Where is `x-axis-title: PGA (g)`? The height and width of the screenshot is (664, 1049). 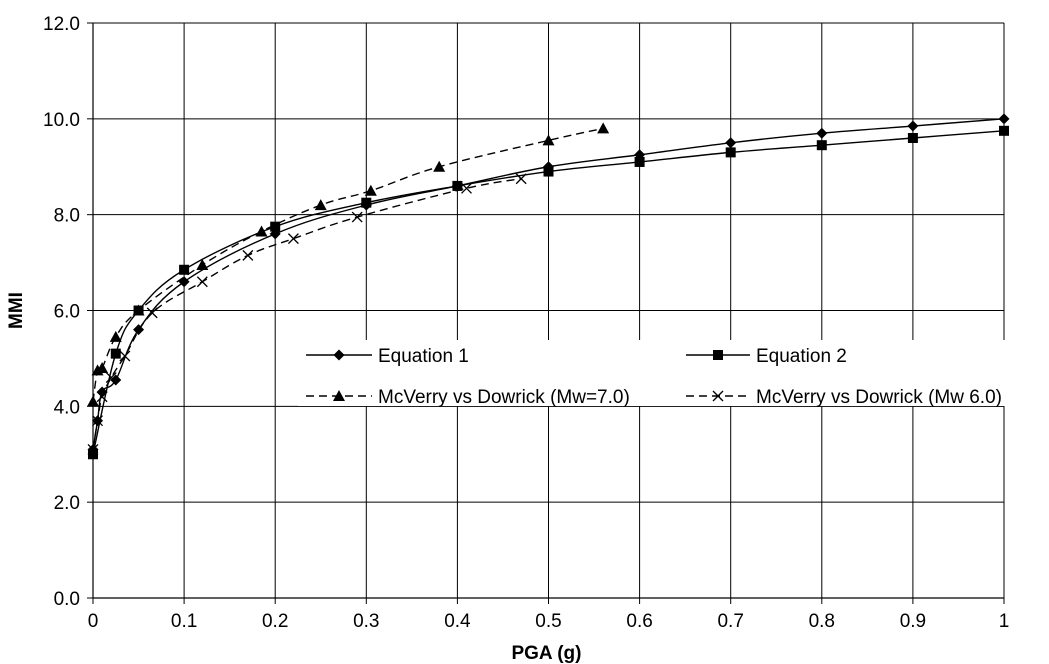 x-axis-title: PGA (g) is located at coordinates (546, 653).